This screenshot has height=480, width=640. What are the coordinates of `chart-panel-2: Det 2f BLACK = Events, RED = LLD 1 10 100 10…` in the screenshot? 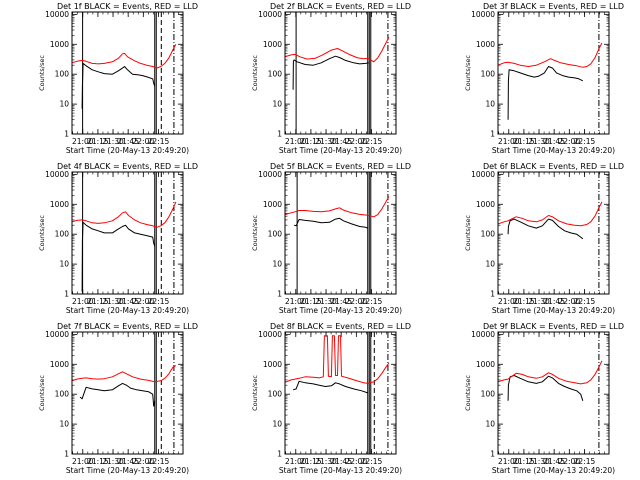 It's located at (331, 78).